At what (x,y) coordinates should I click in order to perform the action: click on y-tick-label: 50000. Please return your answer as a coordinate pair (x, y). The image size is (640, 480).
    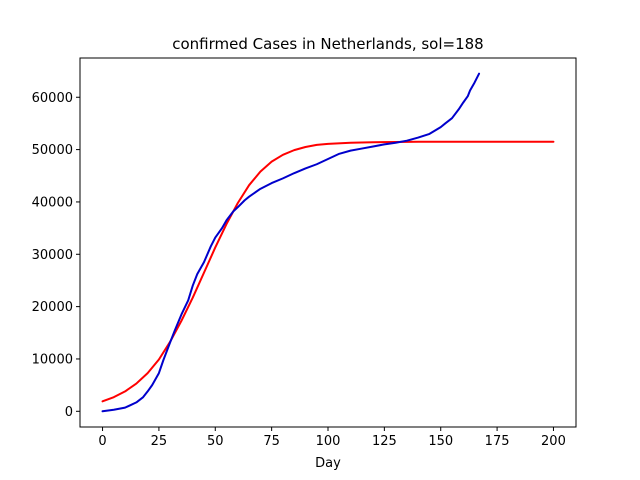
    Looking at the image, I should click on (52, 150).